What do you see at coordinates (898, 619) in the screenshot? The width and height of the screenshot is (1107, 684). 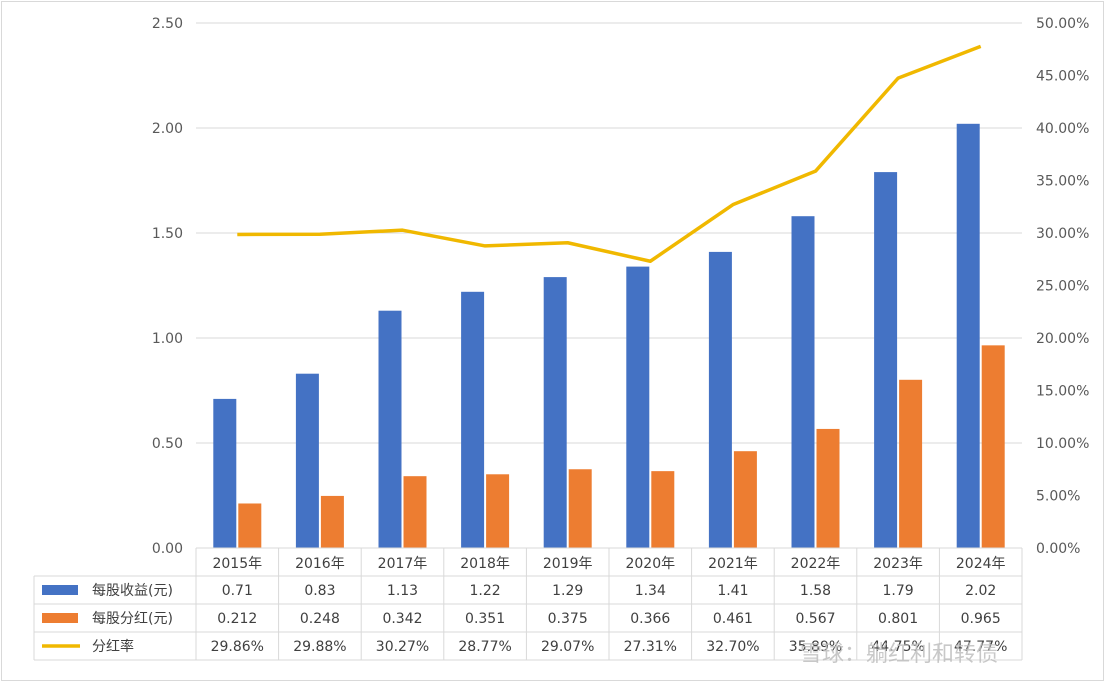 I see `table-cell: 0.801` at bounding box center [898, 619].